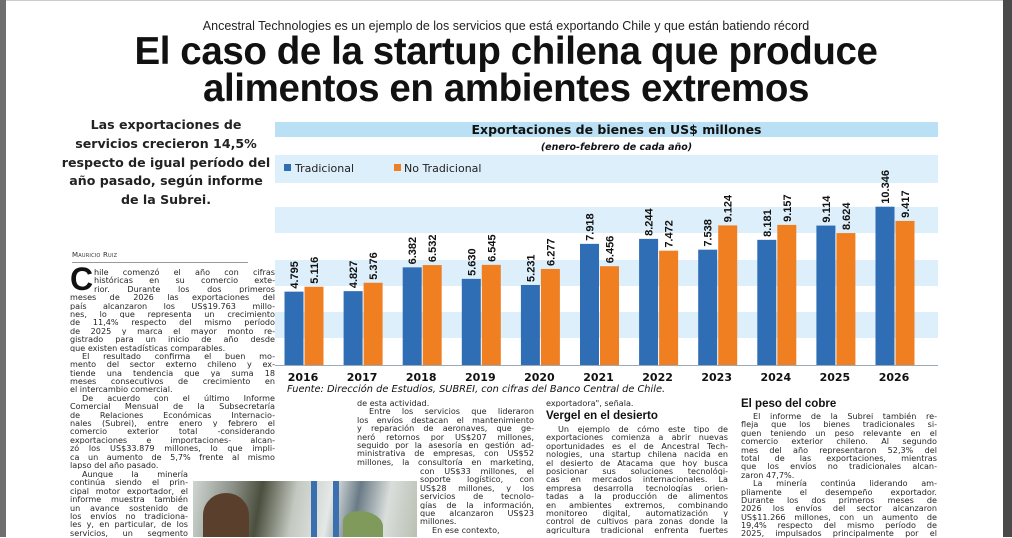 Image resolution: width=1012 pixels, height=538 pixels. I want to click on x-tick-label: 2019, so click(480, 377).